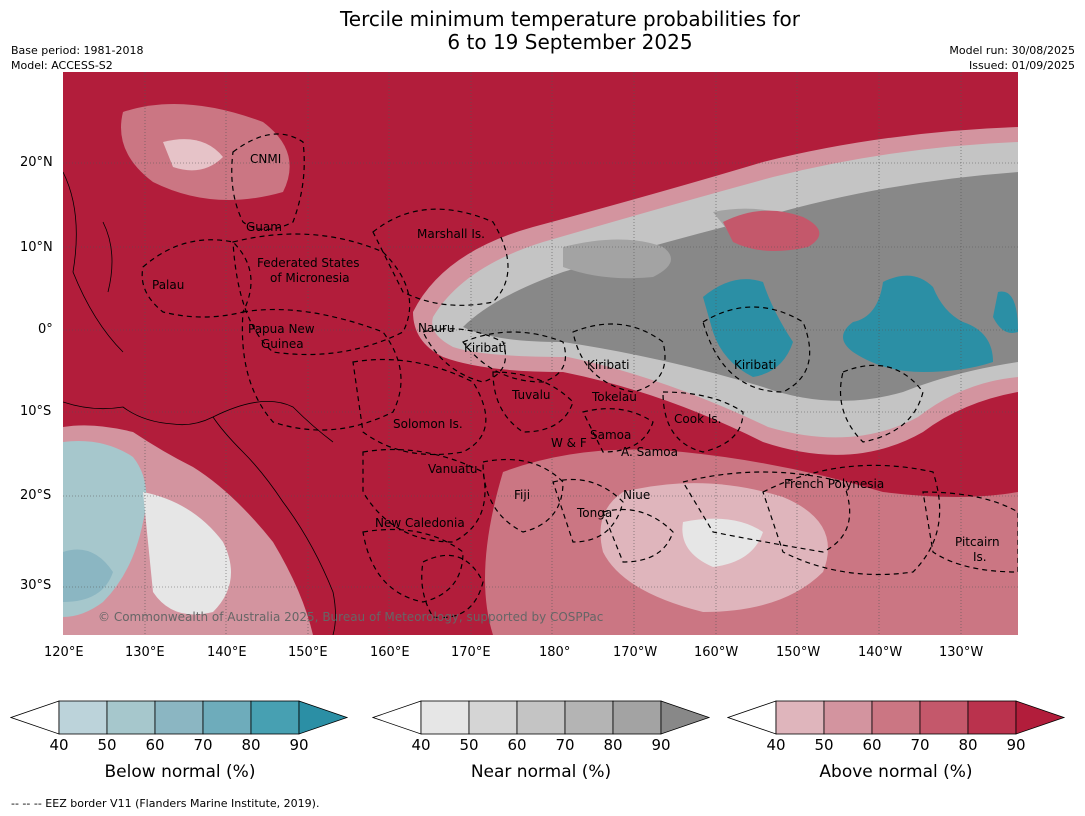 This screenshot has width=1085, height=816. Describe the element at coordinates (824, 745) in the screenshot. I see `cb-above-tick: 50` at that location.